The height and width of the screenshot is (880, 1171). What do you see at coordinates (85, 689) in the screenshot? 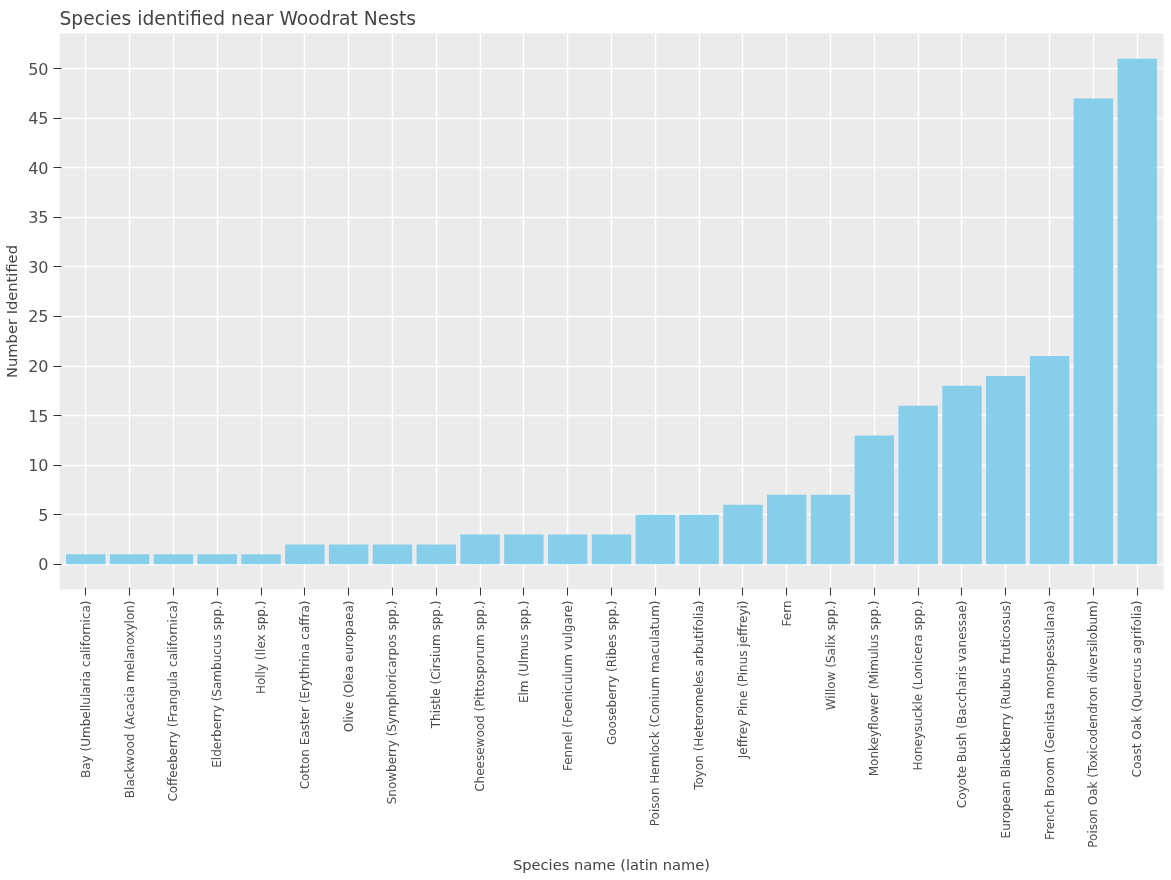
I see `x-tick-label: Bay (Umbellularia californica)` at bounding box center [85, 689].